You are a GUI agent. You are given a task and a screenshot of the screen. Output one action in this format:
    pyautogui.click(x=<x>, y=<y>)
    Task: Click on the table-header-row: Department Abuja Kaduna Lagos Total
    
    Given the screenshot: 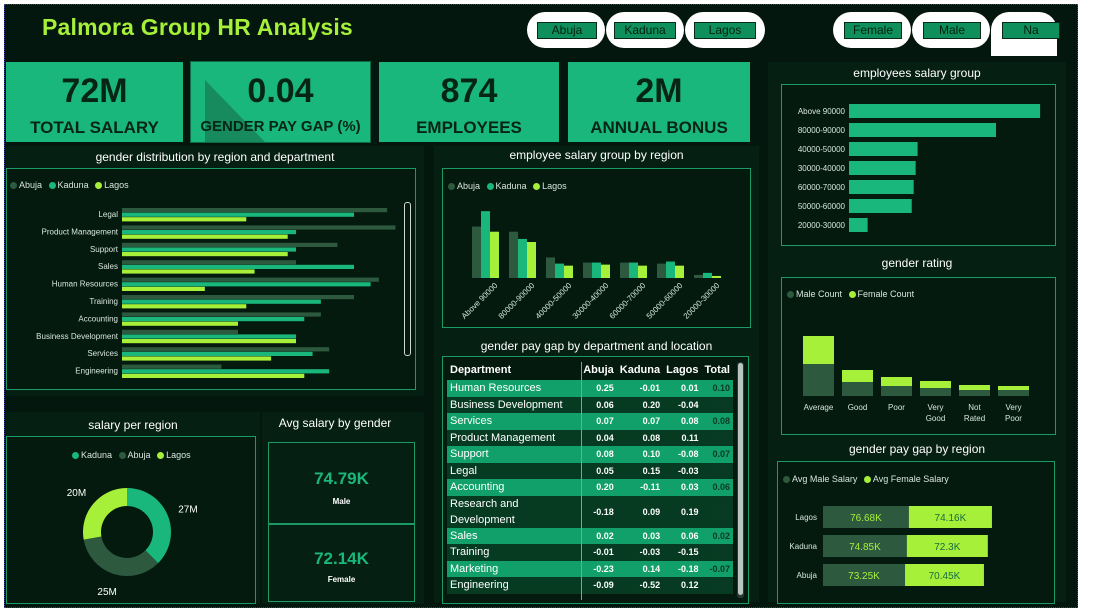 What is the action you would take?
    pyautogui.click(x=590, y=370)
    